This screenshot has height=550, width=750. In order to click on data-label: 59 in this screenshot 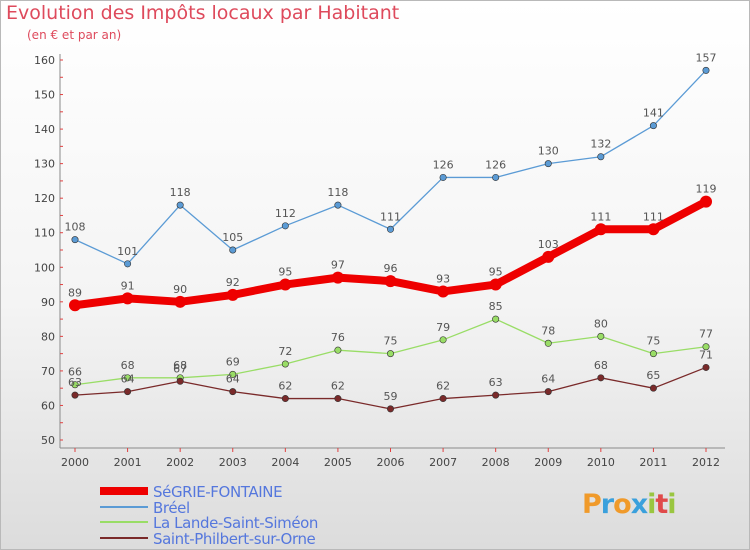, I will do `click(391, 396)`.